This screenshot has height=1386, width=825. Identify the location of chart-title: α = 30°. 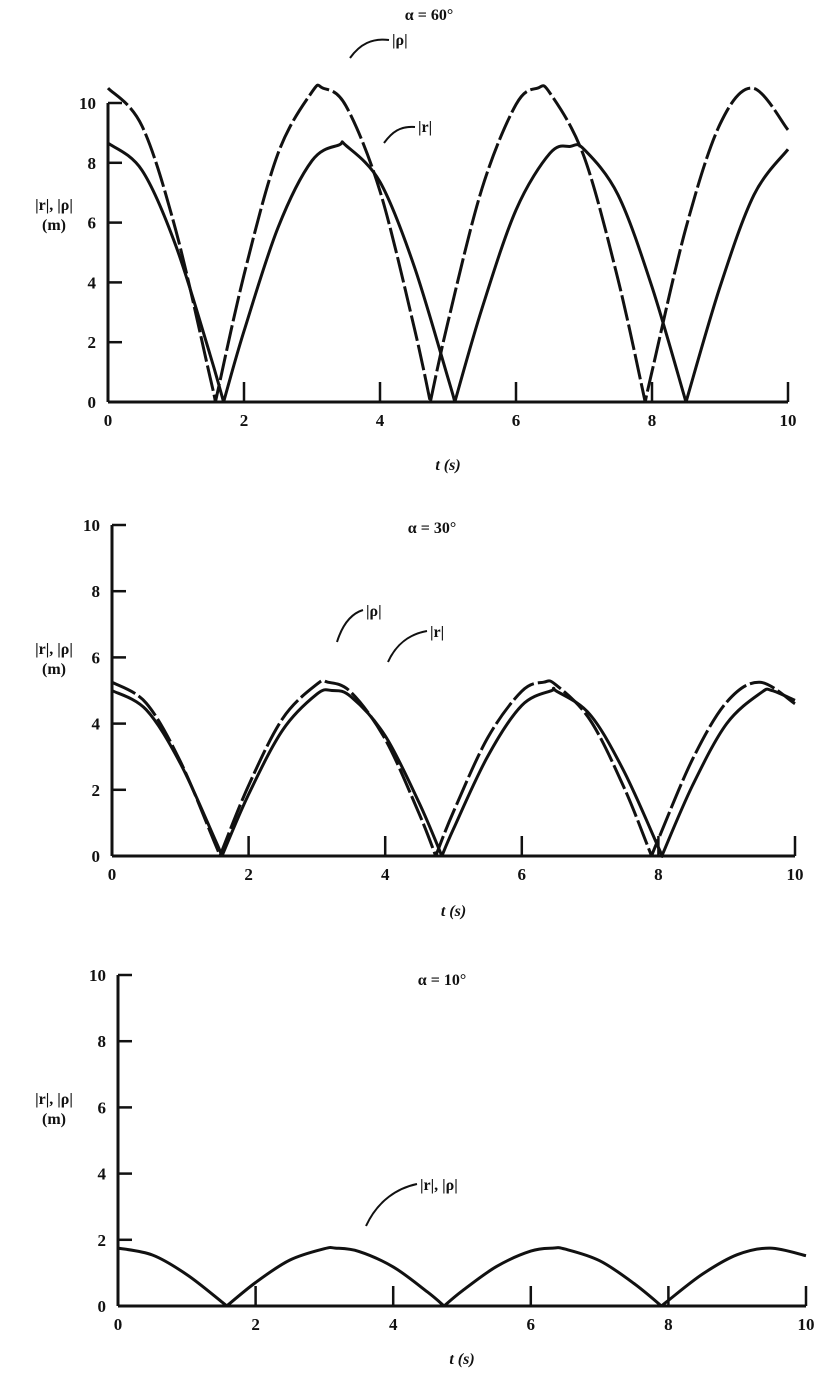
(432, 528).